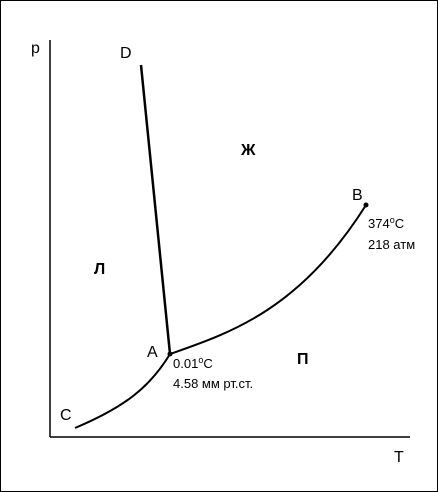 The width and height of the screenshot is (438, 492). Describe the element at coordinates (122, 391) in the screenshot. I see `sublimation-curve-CA` at that location.